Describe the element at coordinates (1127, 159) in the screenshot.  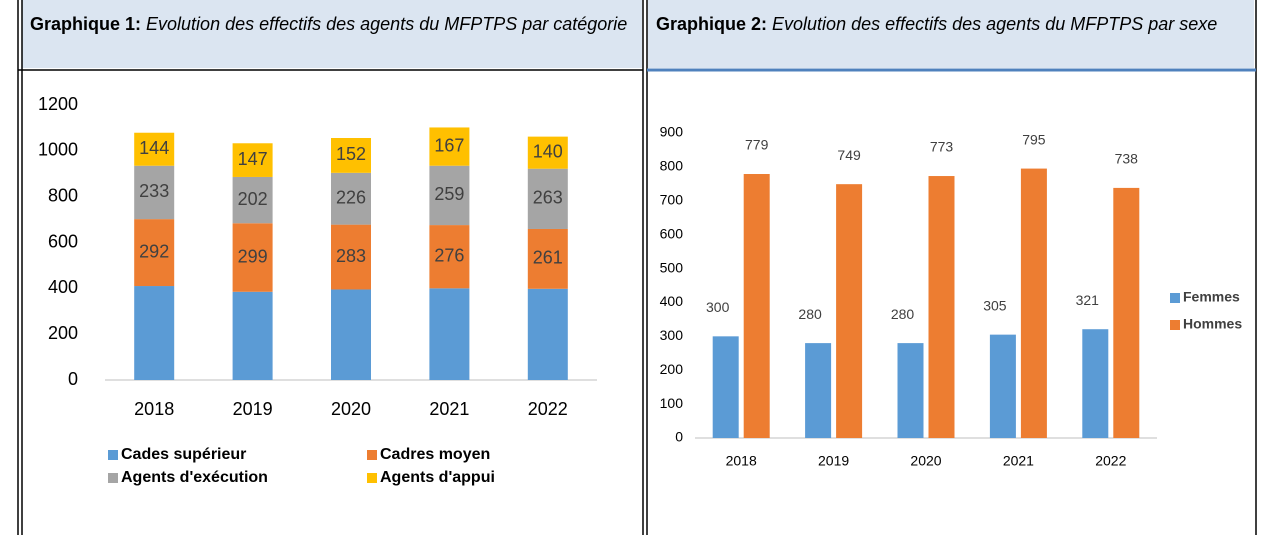
I see `data-label: 738` at that location.